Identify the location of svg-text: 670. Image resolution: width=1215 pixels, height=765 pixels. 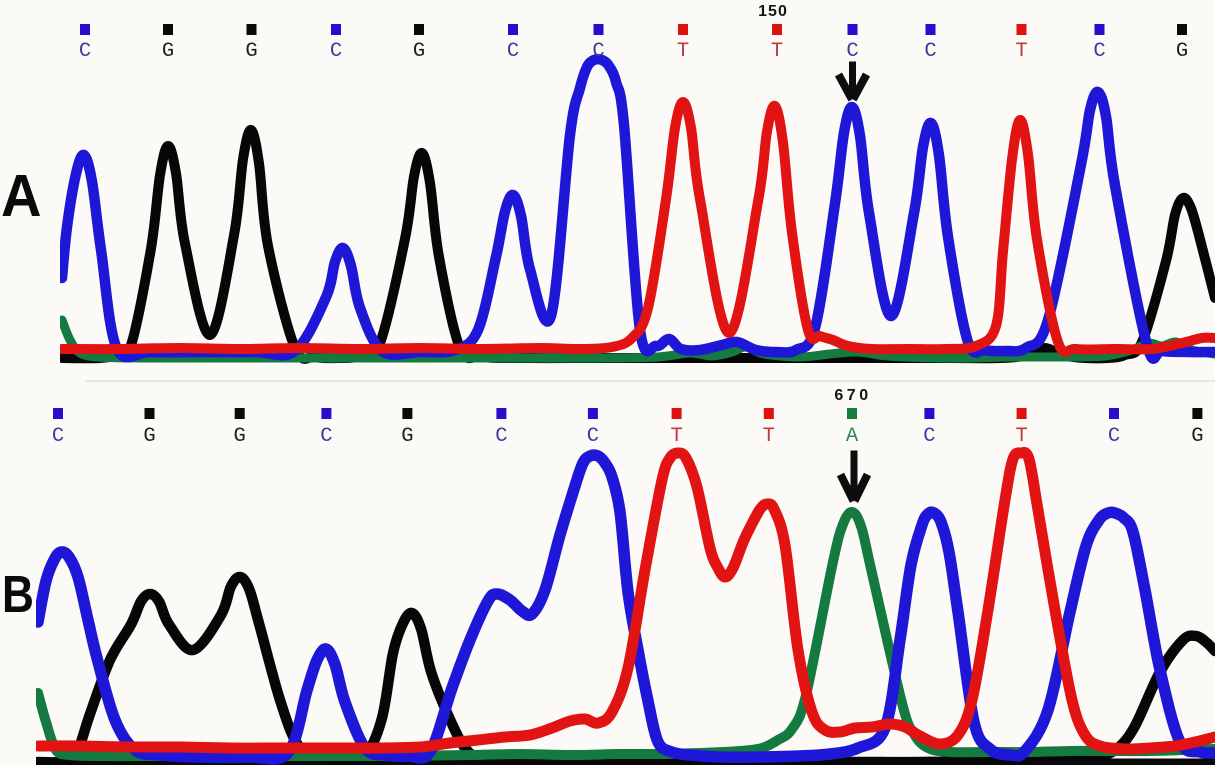
(852, 395).